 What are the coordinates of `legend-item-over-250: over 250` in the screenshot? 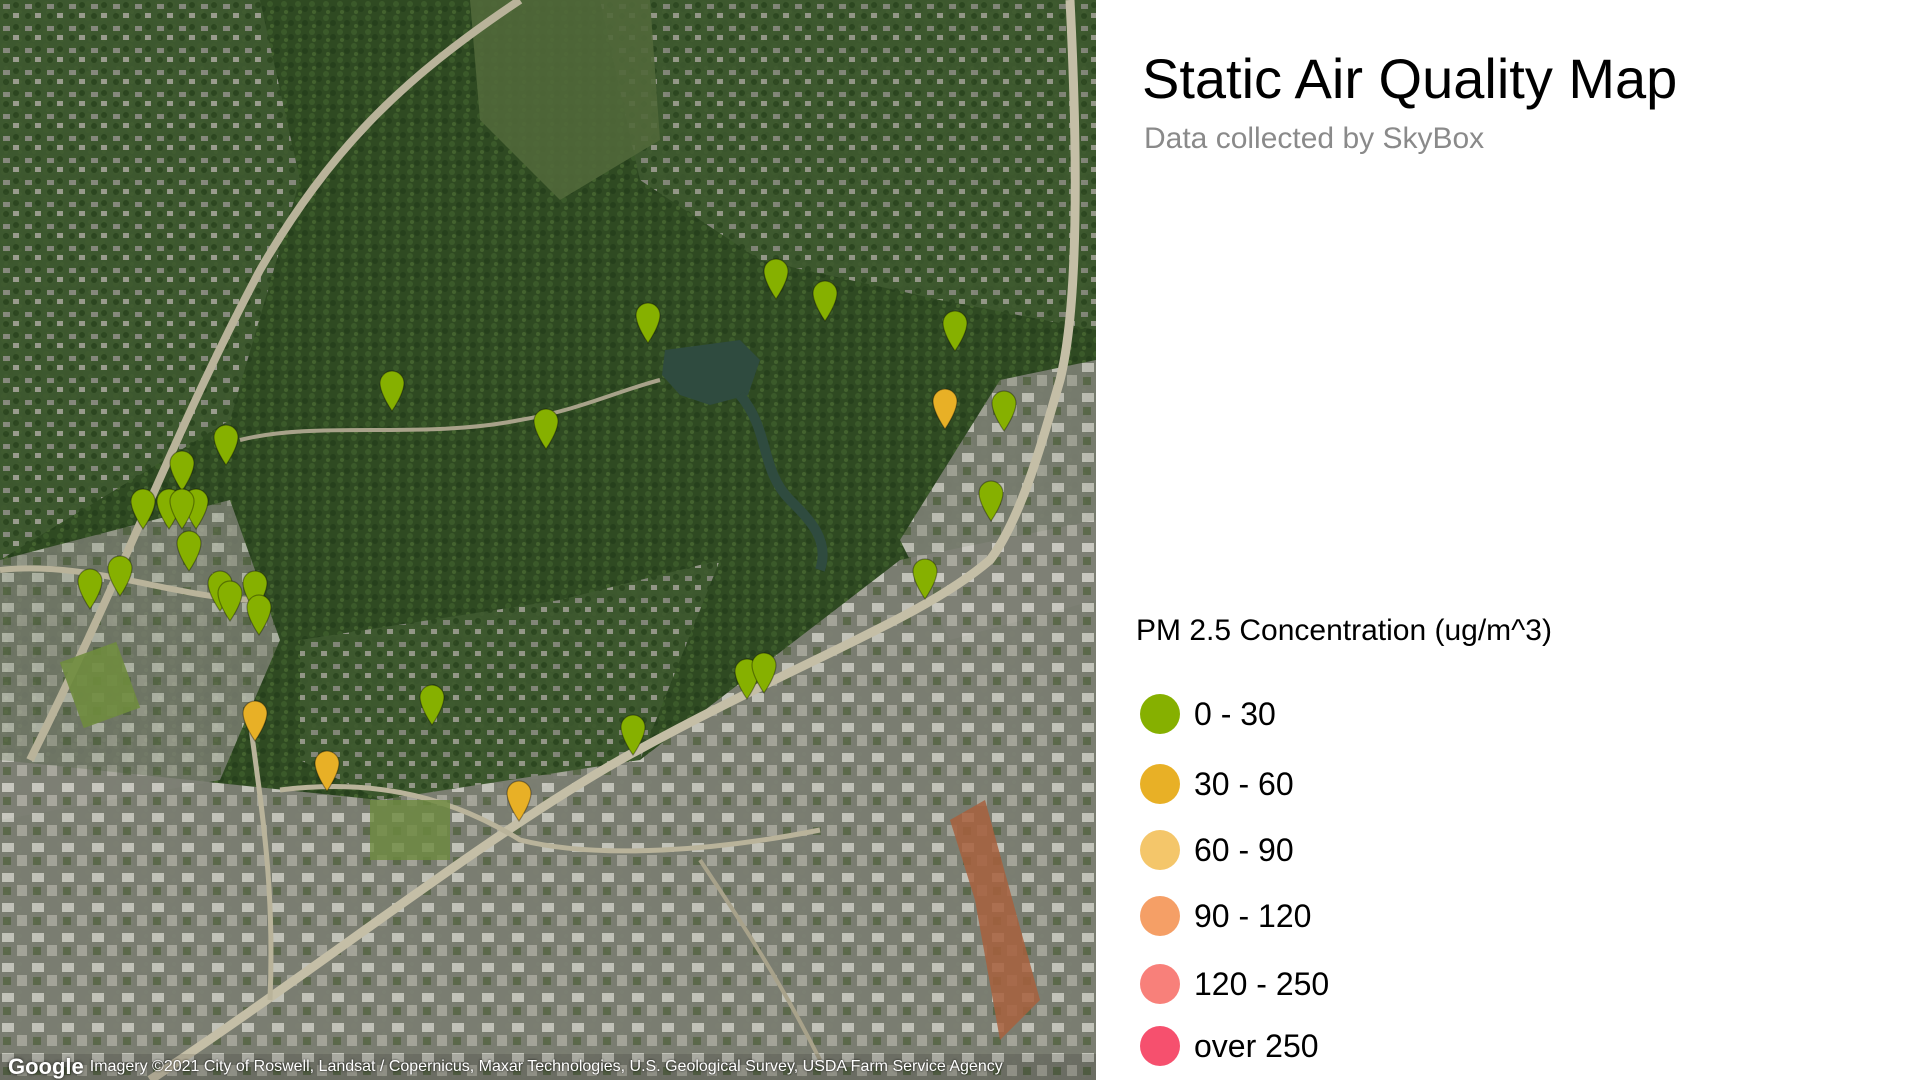 It's located at (1229, 1046).